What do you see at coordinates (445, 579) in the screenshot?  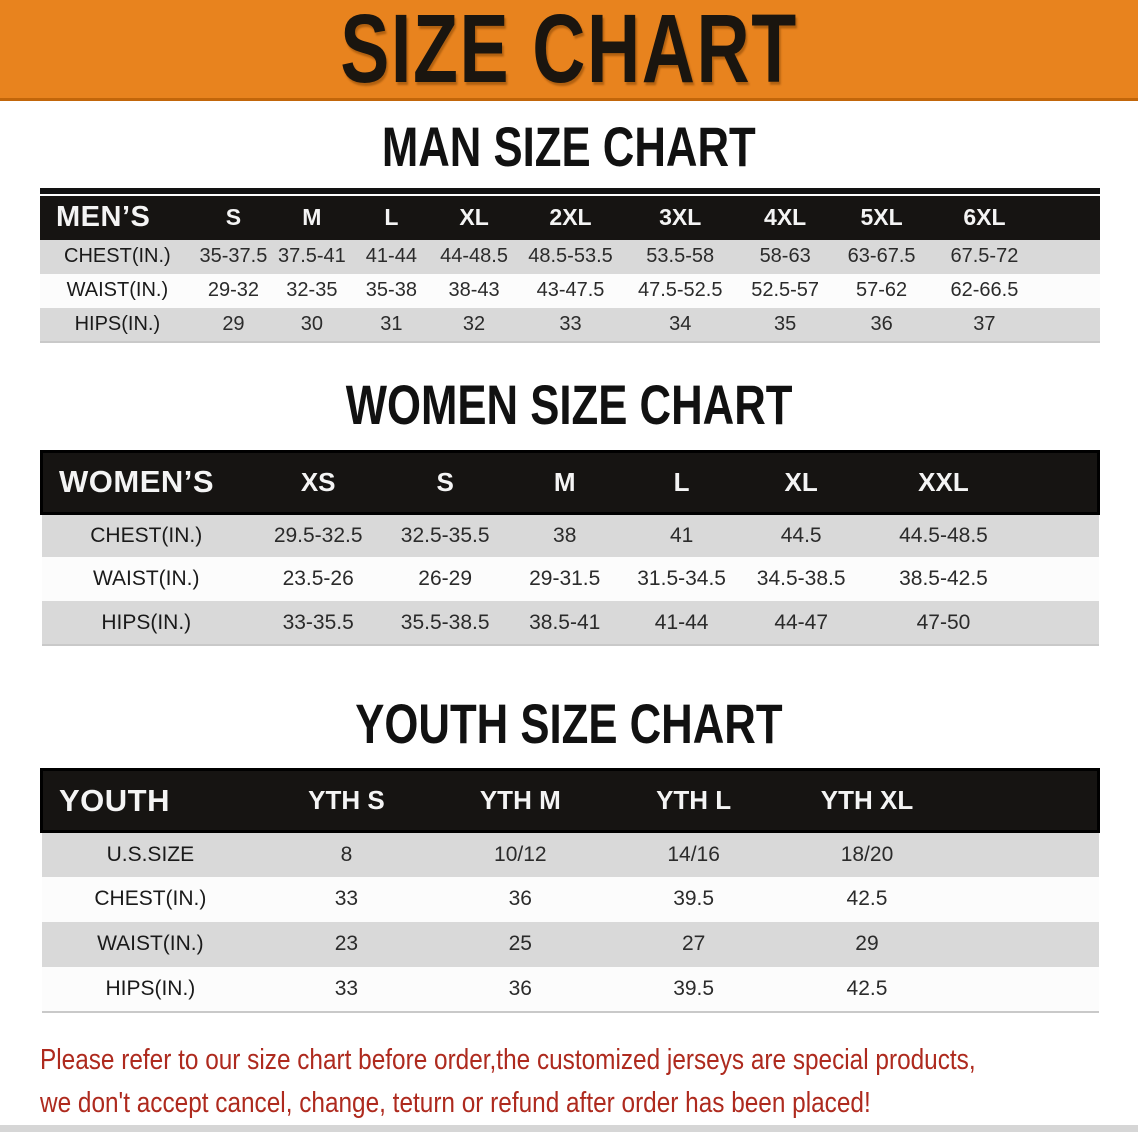 I see `size-value-cell: 26-29` at bounding box center [445, 579].